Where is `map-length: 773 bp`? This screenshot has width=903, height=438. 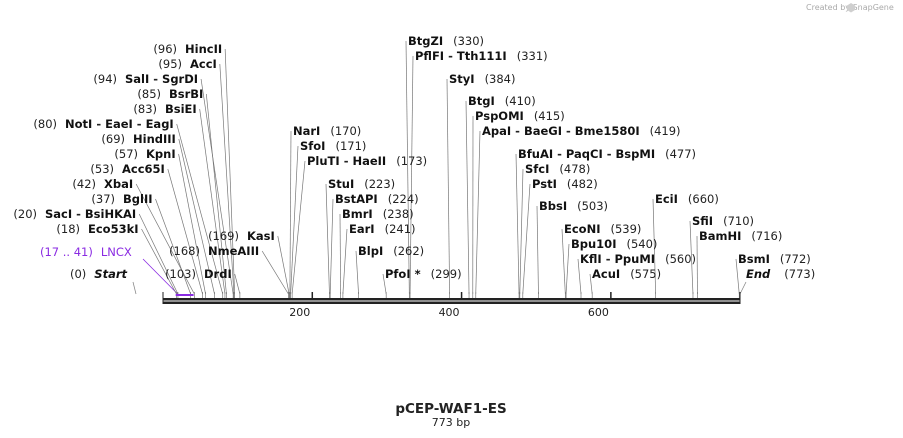
map-length: 773 bp is located at coordinates (451, 422).